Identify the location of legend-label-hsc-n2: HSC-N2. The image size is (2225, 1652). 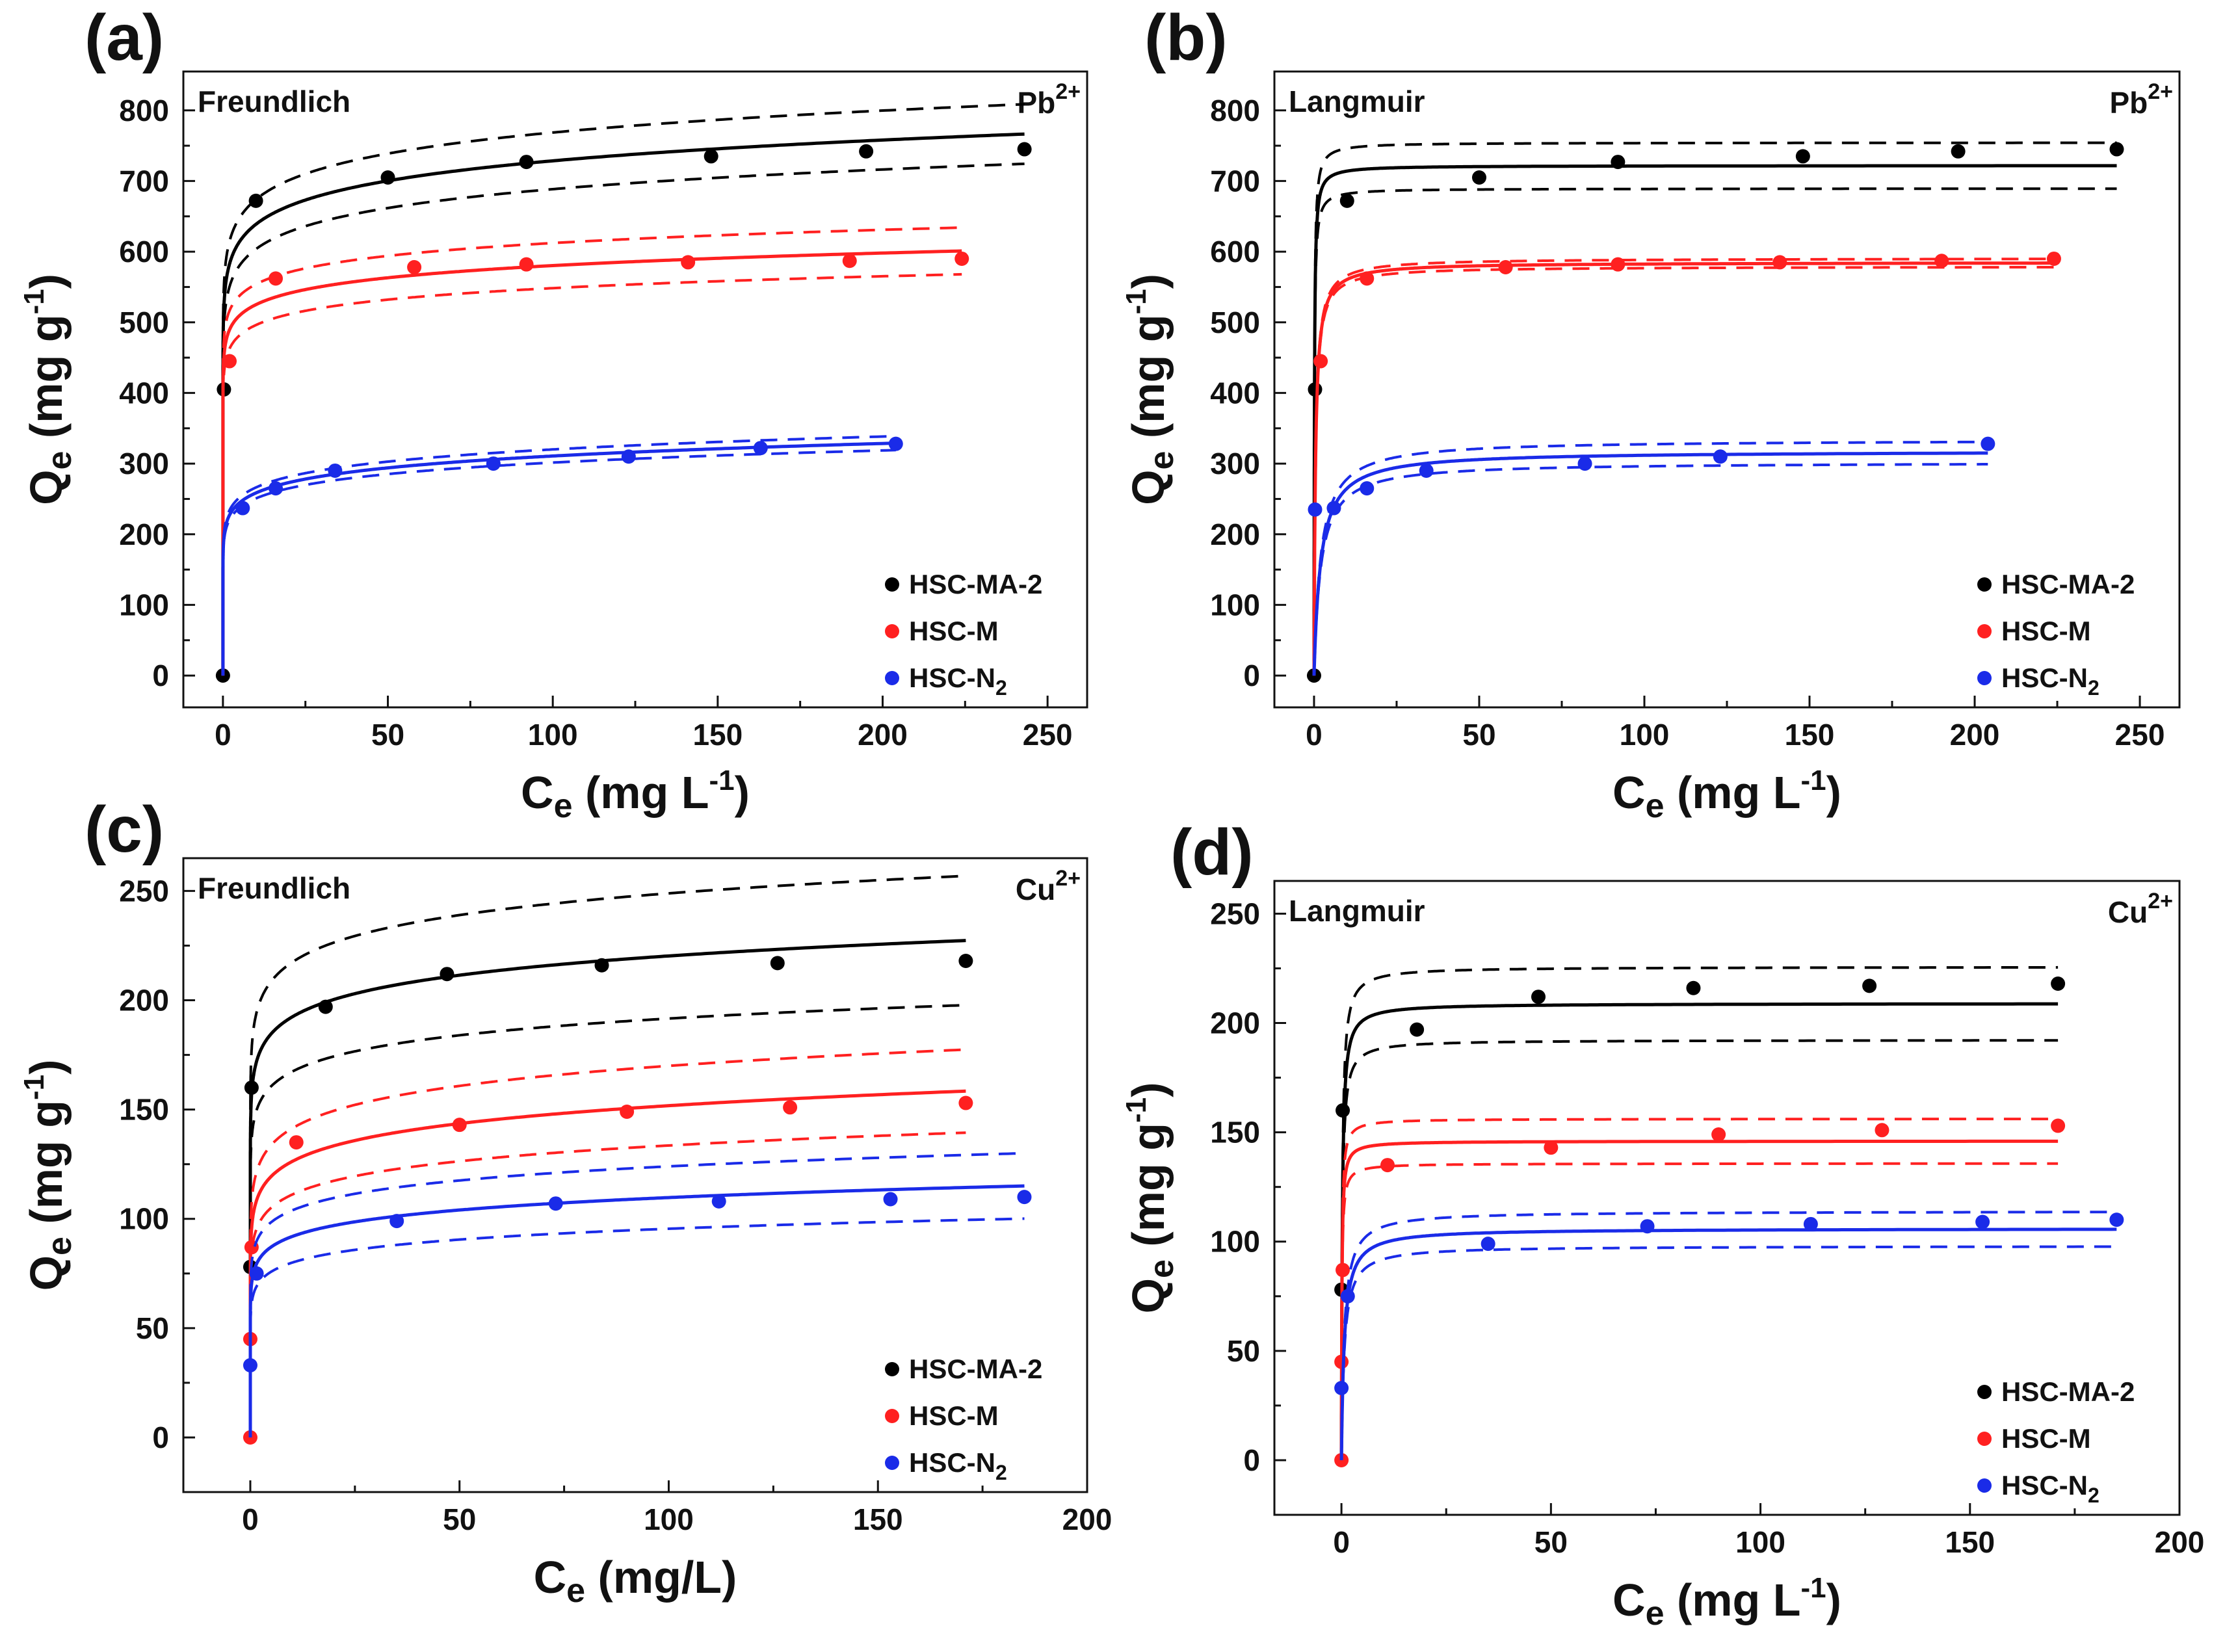
(2050, 1488).